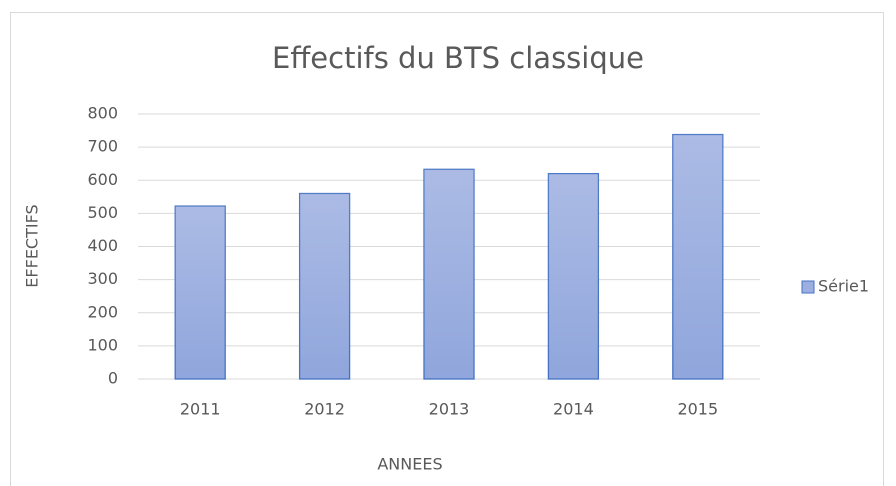 This screenshot has height=486, width=896. I want to click on y-tick-label: 100, so click(102, 344).